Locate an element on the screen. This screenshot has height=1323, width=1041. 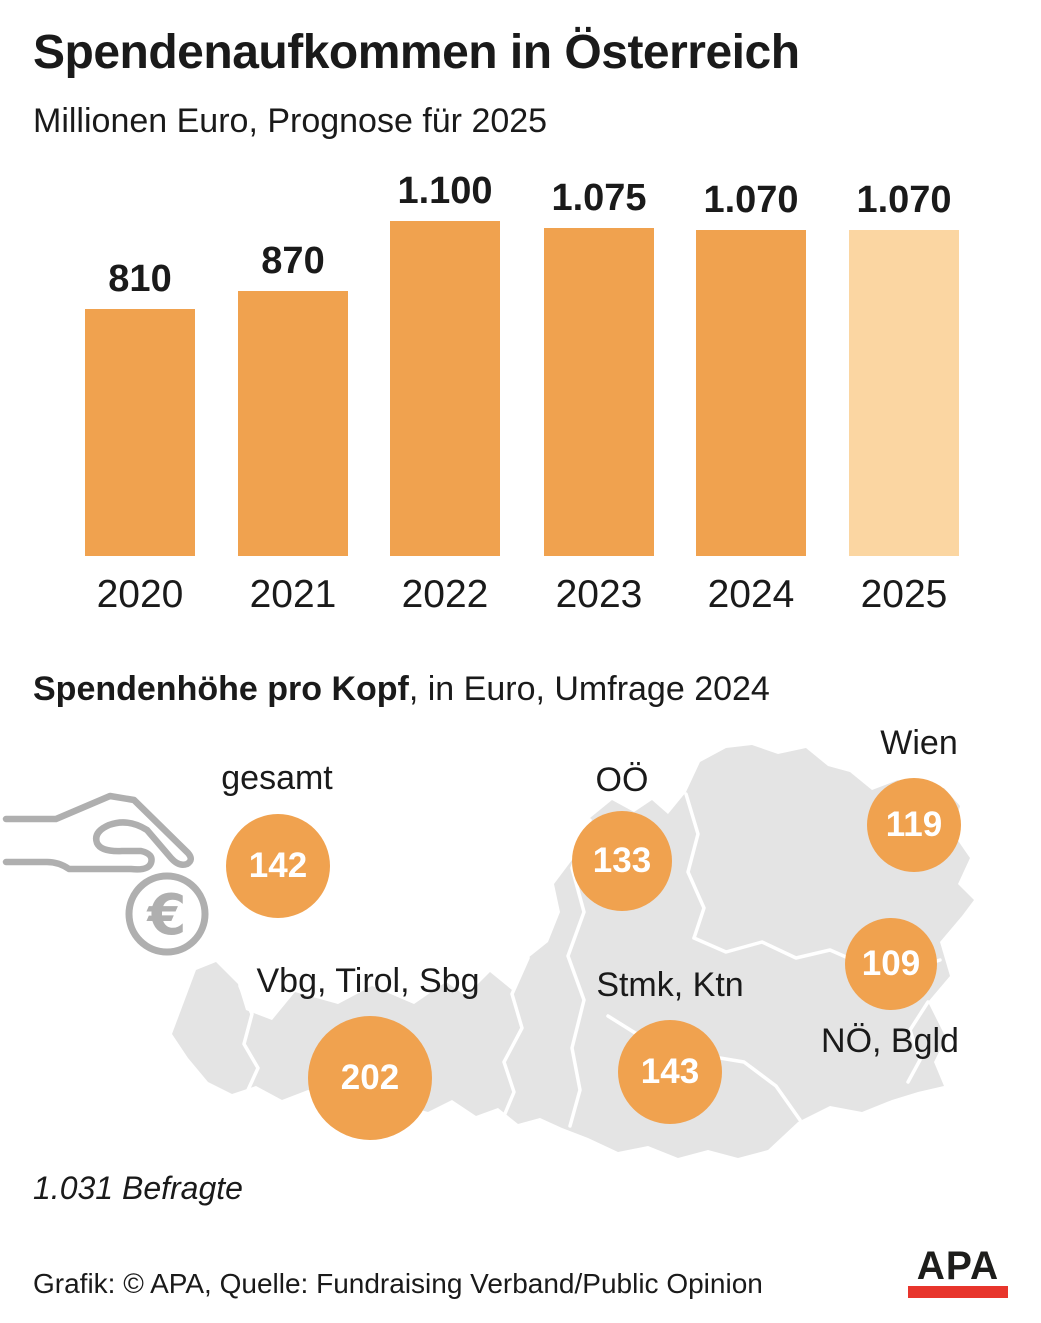
region-value-bubble: 143 is located at coordinates (670, 1072).